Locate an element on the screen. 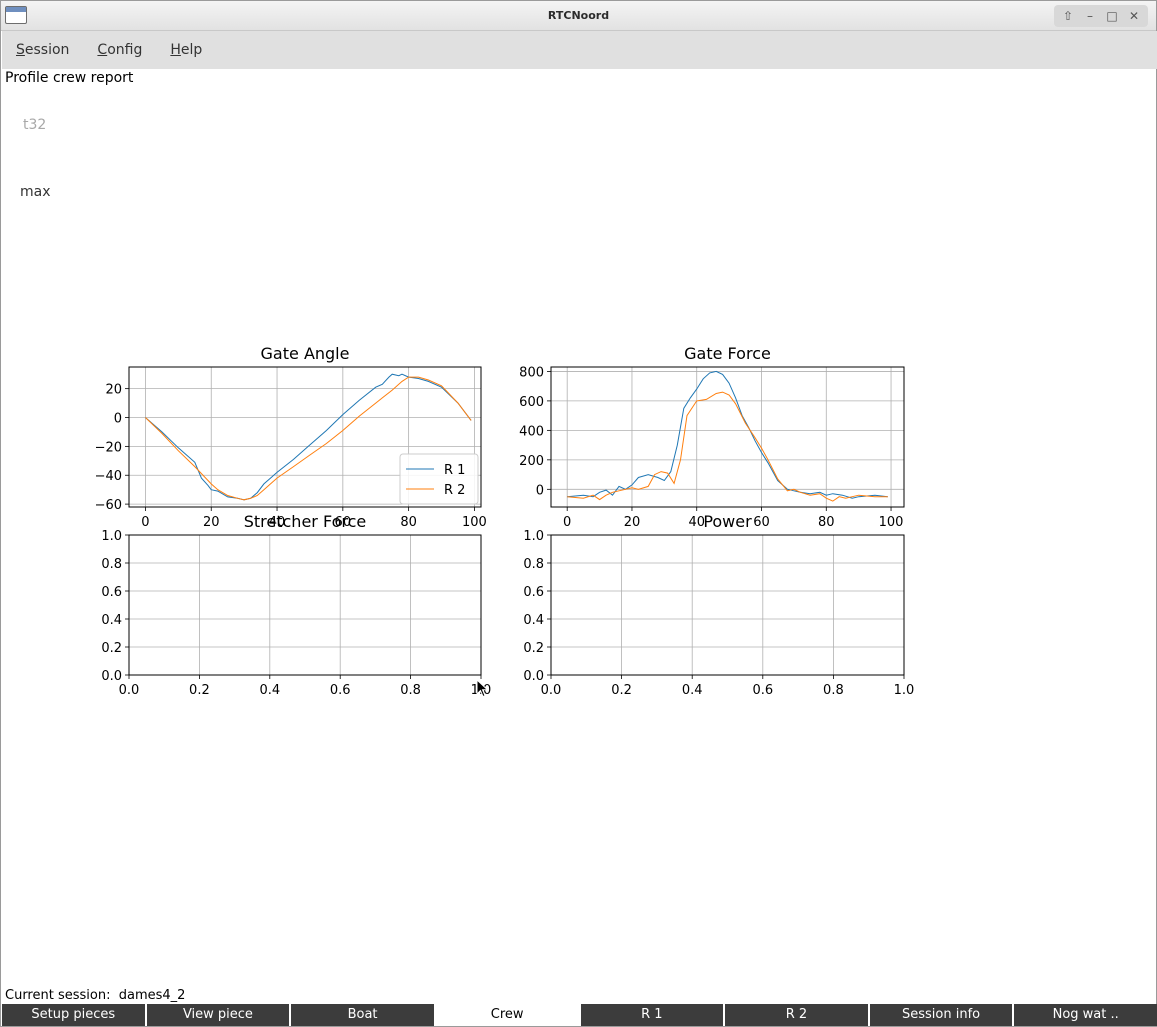 The height and width of the screenshot is (1027, 1157). tab-r1: R 1 is located at coordinates (652, 1015).